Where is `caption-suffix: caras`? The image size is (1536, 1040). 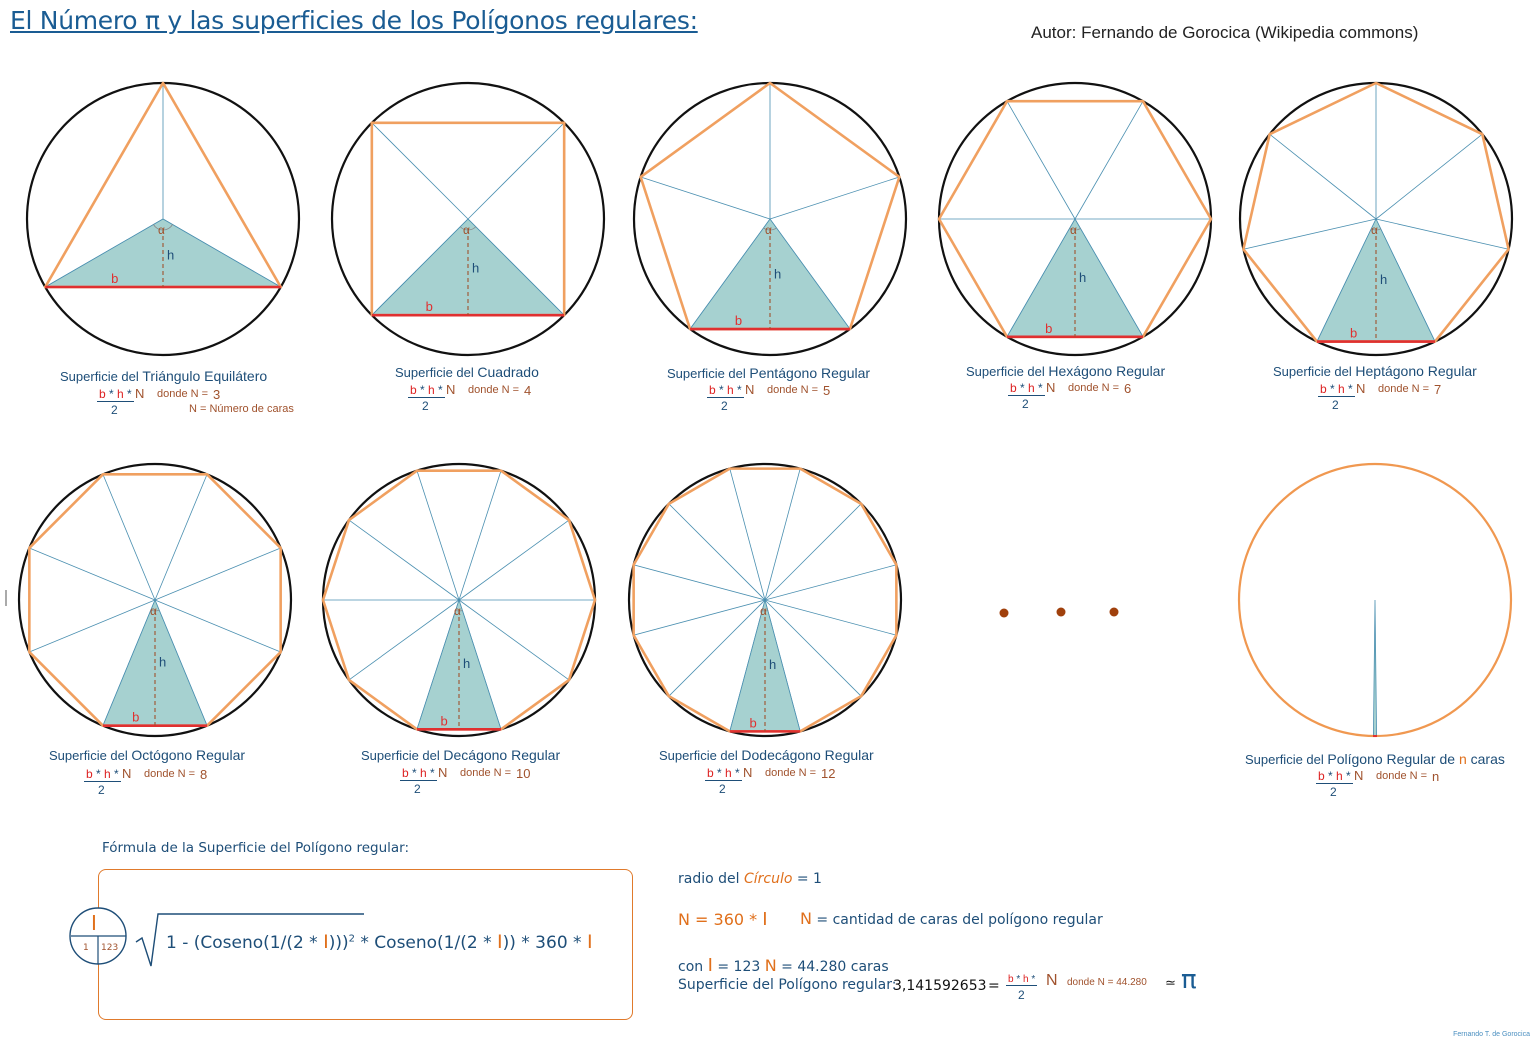 caption-suffix: caras is located at coordinates (1485, 759).